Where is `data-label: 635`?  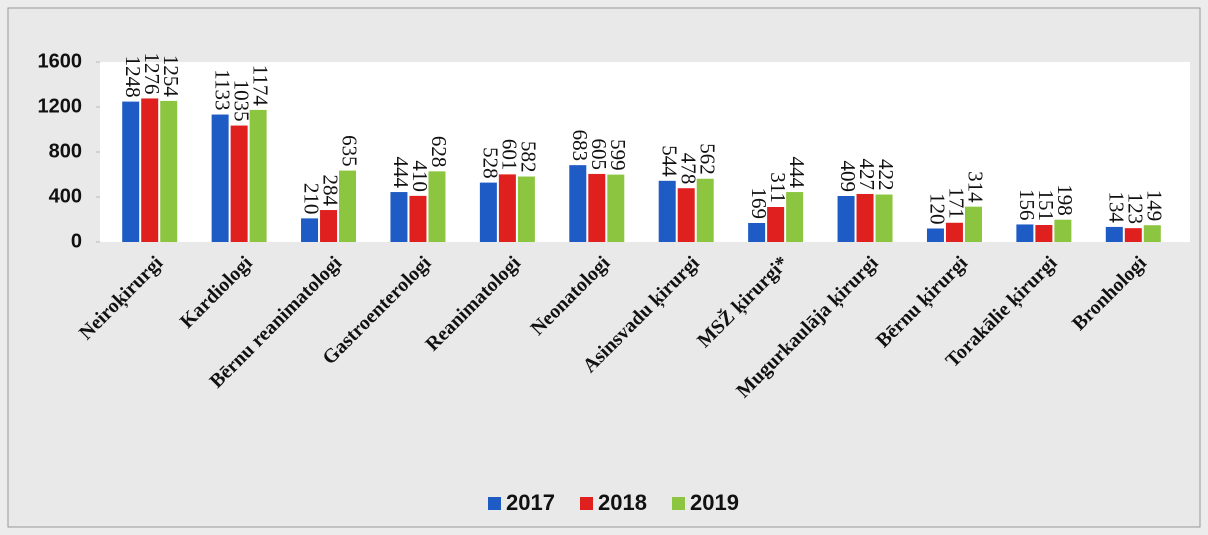
data-label: 635 is located at coordinates (350, 151).